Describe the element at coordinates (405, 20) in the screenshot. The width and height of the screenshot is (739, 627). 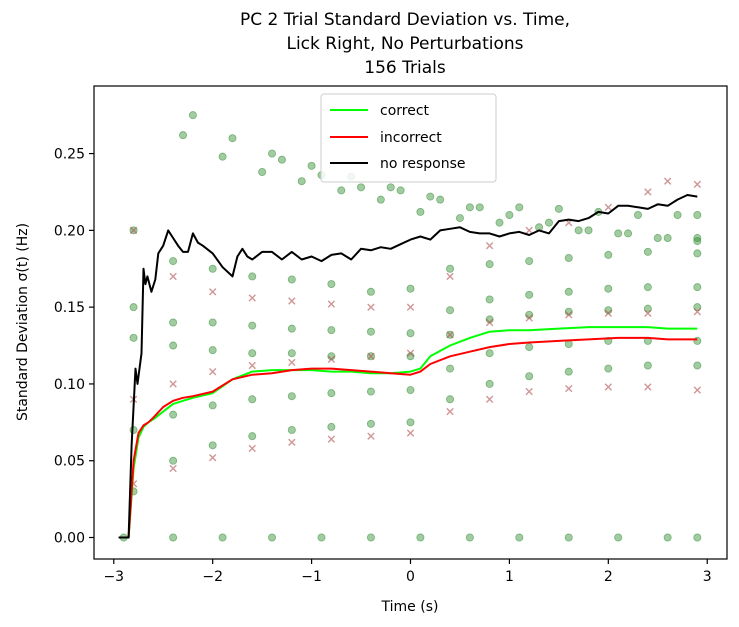
I see `chart-title-line: PC 2 Trial Standard Deviation vs. Time,` at that location.